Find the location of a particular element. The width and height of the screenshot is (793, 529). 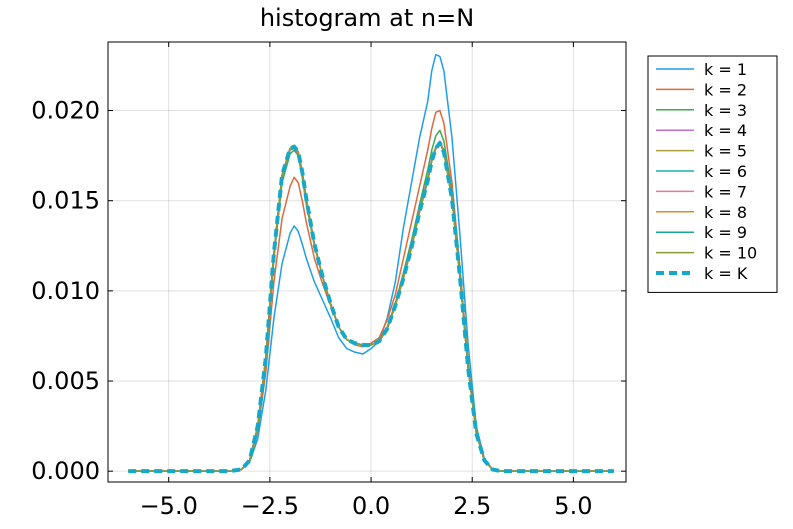

x-tick-label: 5.0 is located at coordinates (573, 506).